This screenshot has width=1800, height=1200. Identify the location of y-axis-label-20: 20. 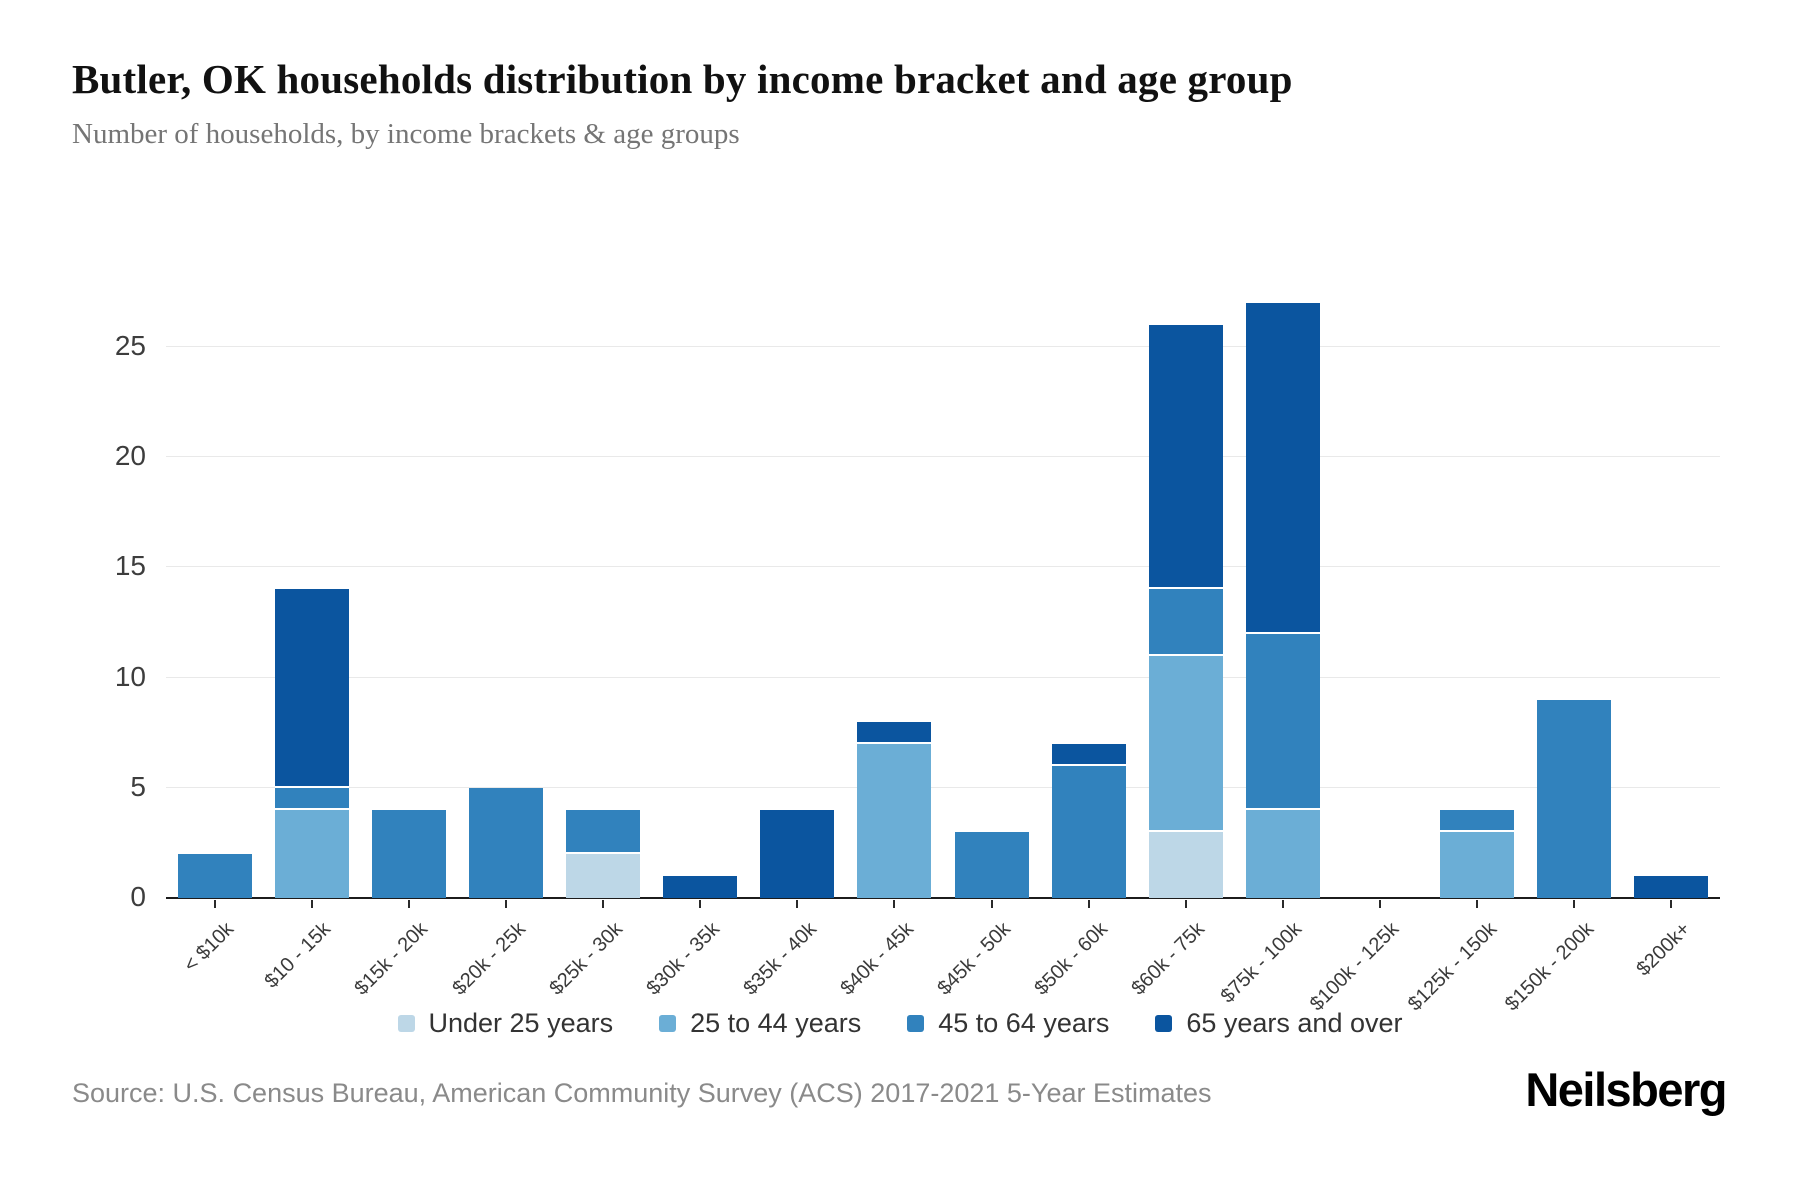
(130, 456).